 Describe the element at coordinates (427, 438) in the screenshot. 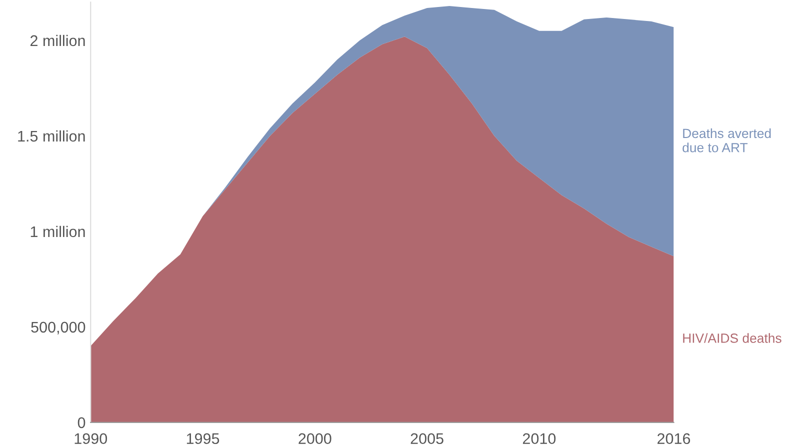

I see `x-tick-label: 2005` at that location.